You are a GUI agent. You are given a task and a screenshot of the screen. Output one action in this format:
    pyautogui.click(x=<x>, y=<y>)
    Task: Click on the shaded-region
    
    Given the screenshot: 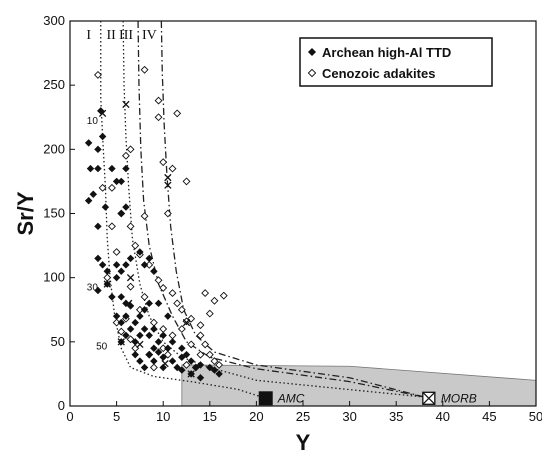 What is the action you would take?
    pyautogui.click(x=359, y=385)
    